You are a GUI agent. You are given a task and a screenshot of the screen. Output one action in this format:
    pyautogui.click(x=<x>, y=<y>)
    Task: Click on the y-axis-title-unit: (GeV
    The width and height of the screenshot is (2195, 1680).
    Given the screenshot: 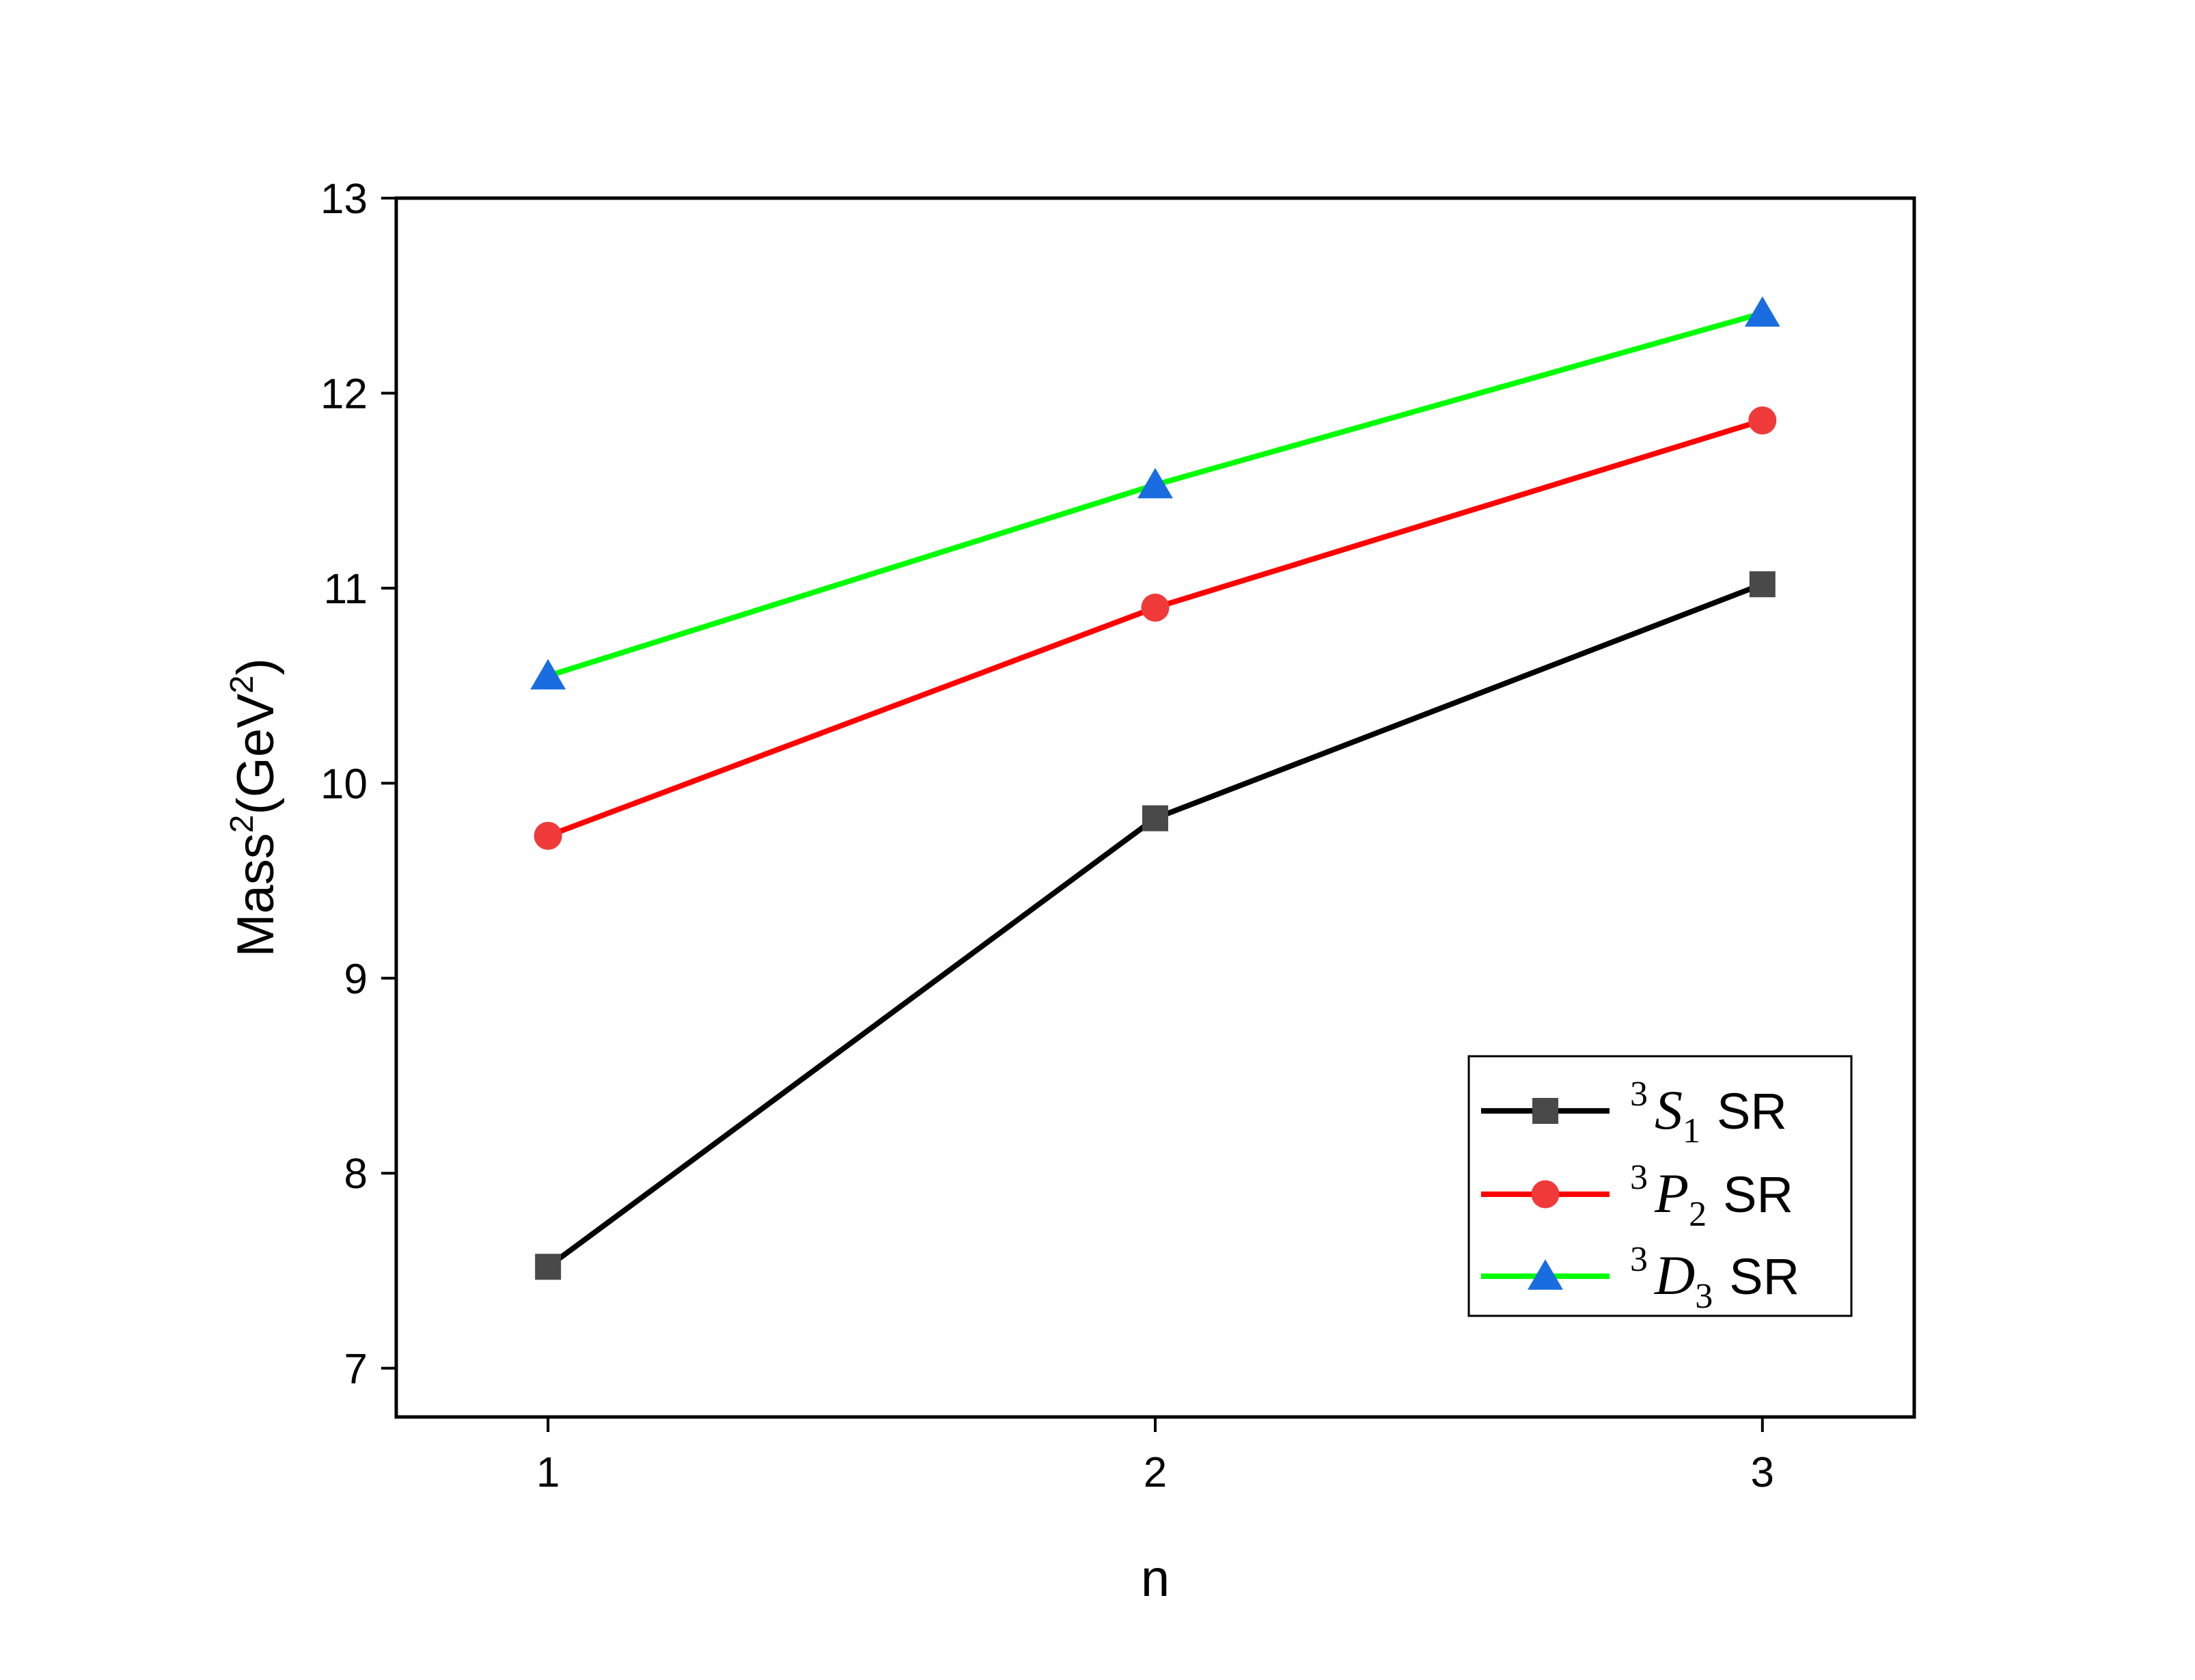 What is the action you would take?
    pyautogui.click(x=256, y=754)
    